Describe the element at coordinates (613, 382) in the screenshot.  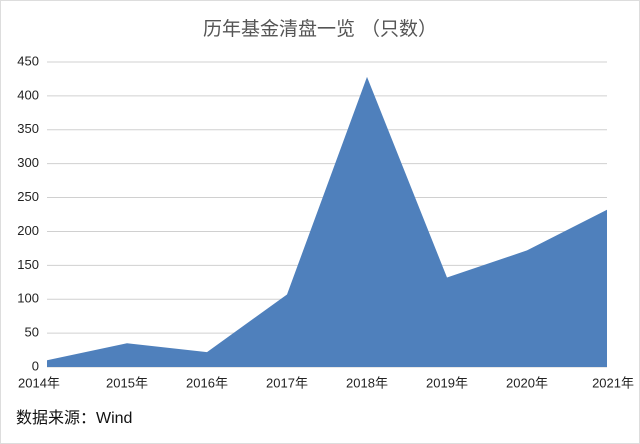
I see `x-tick-label: 2021年` at that location.